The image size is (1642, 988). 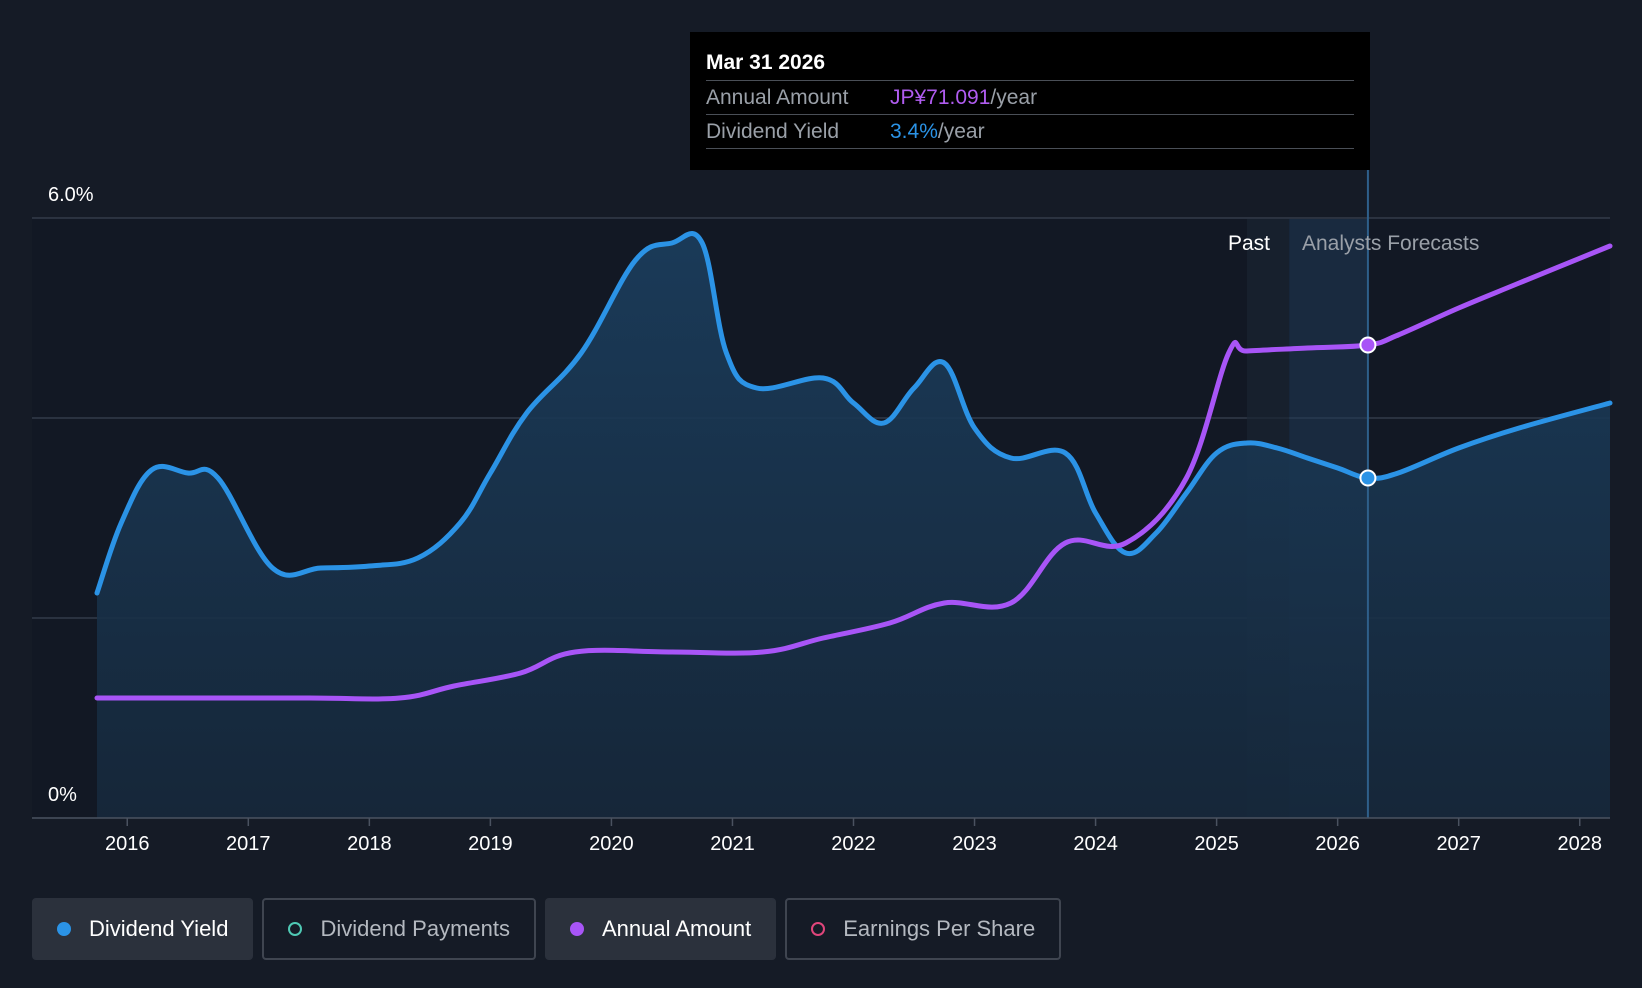 What do you see at coordinates (1249, 243) in the screenshot?
I see `past-label: Past` at bounding box center [1249, 243].